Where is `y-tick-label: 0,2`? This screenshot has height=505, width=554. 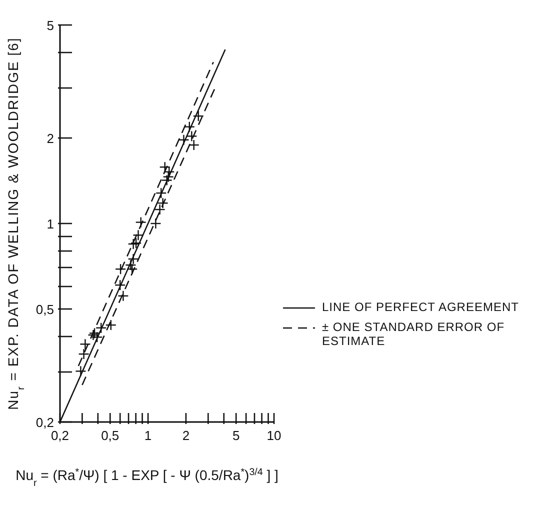
y-tick-label: 0,2 is located at coordinates (45, 422).